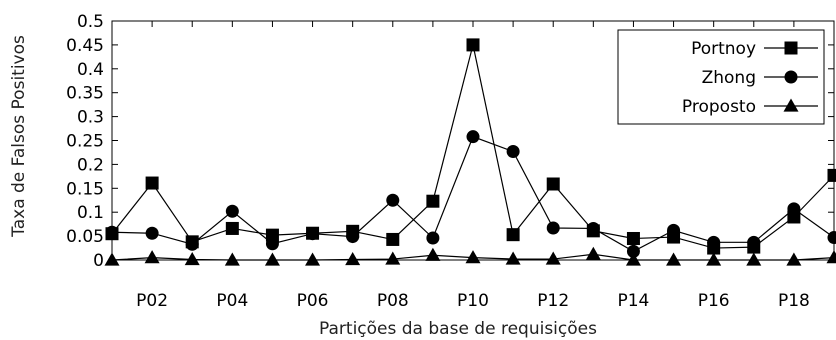  I want to click on x-tick-label: P02, so click(152, 301).